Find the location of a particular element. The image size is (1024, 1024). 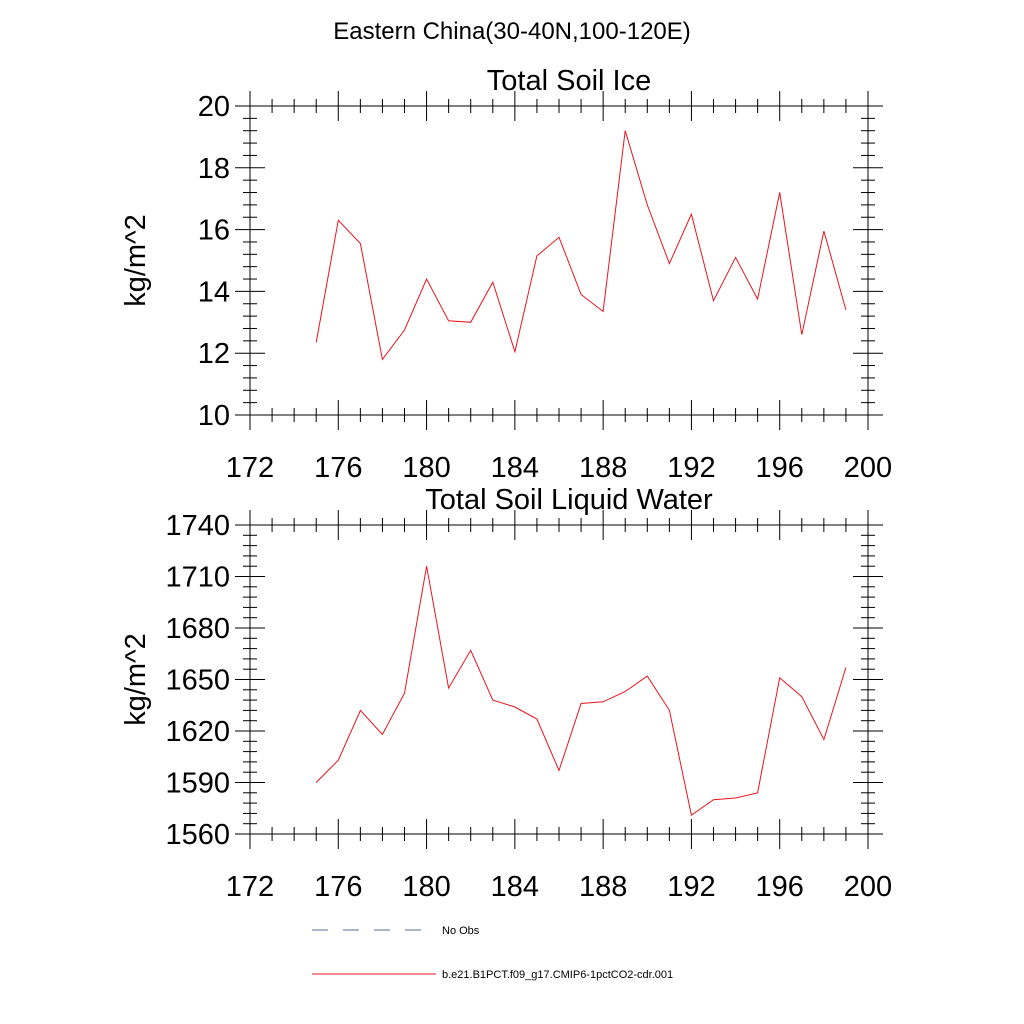

legend-no-obs-label: No Obs is located at coordinates (461, 931).